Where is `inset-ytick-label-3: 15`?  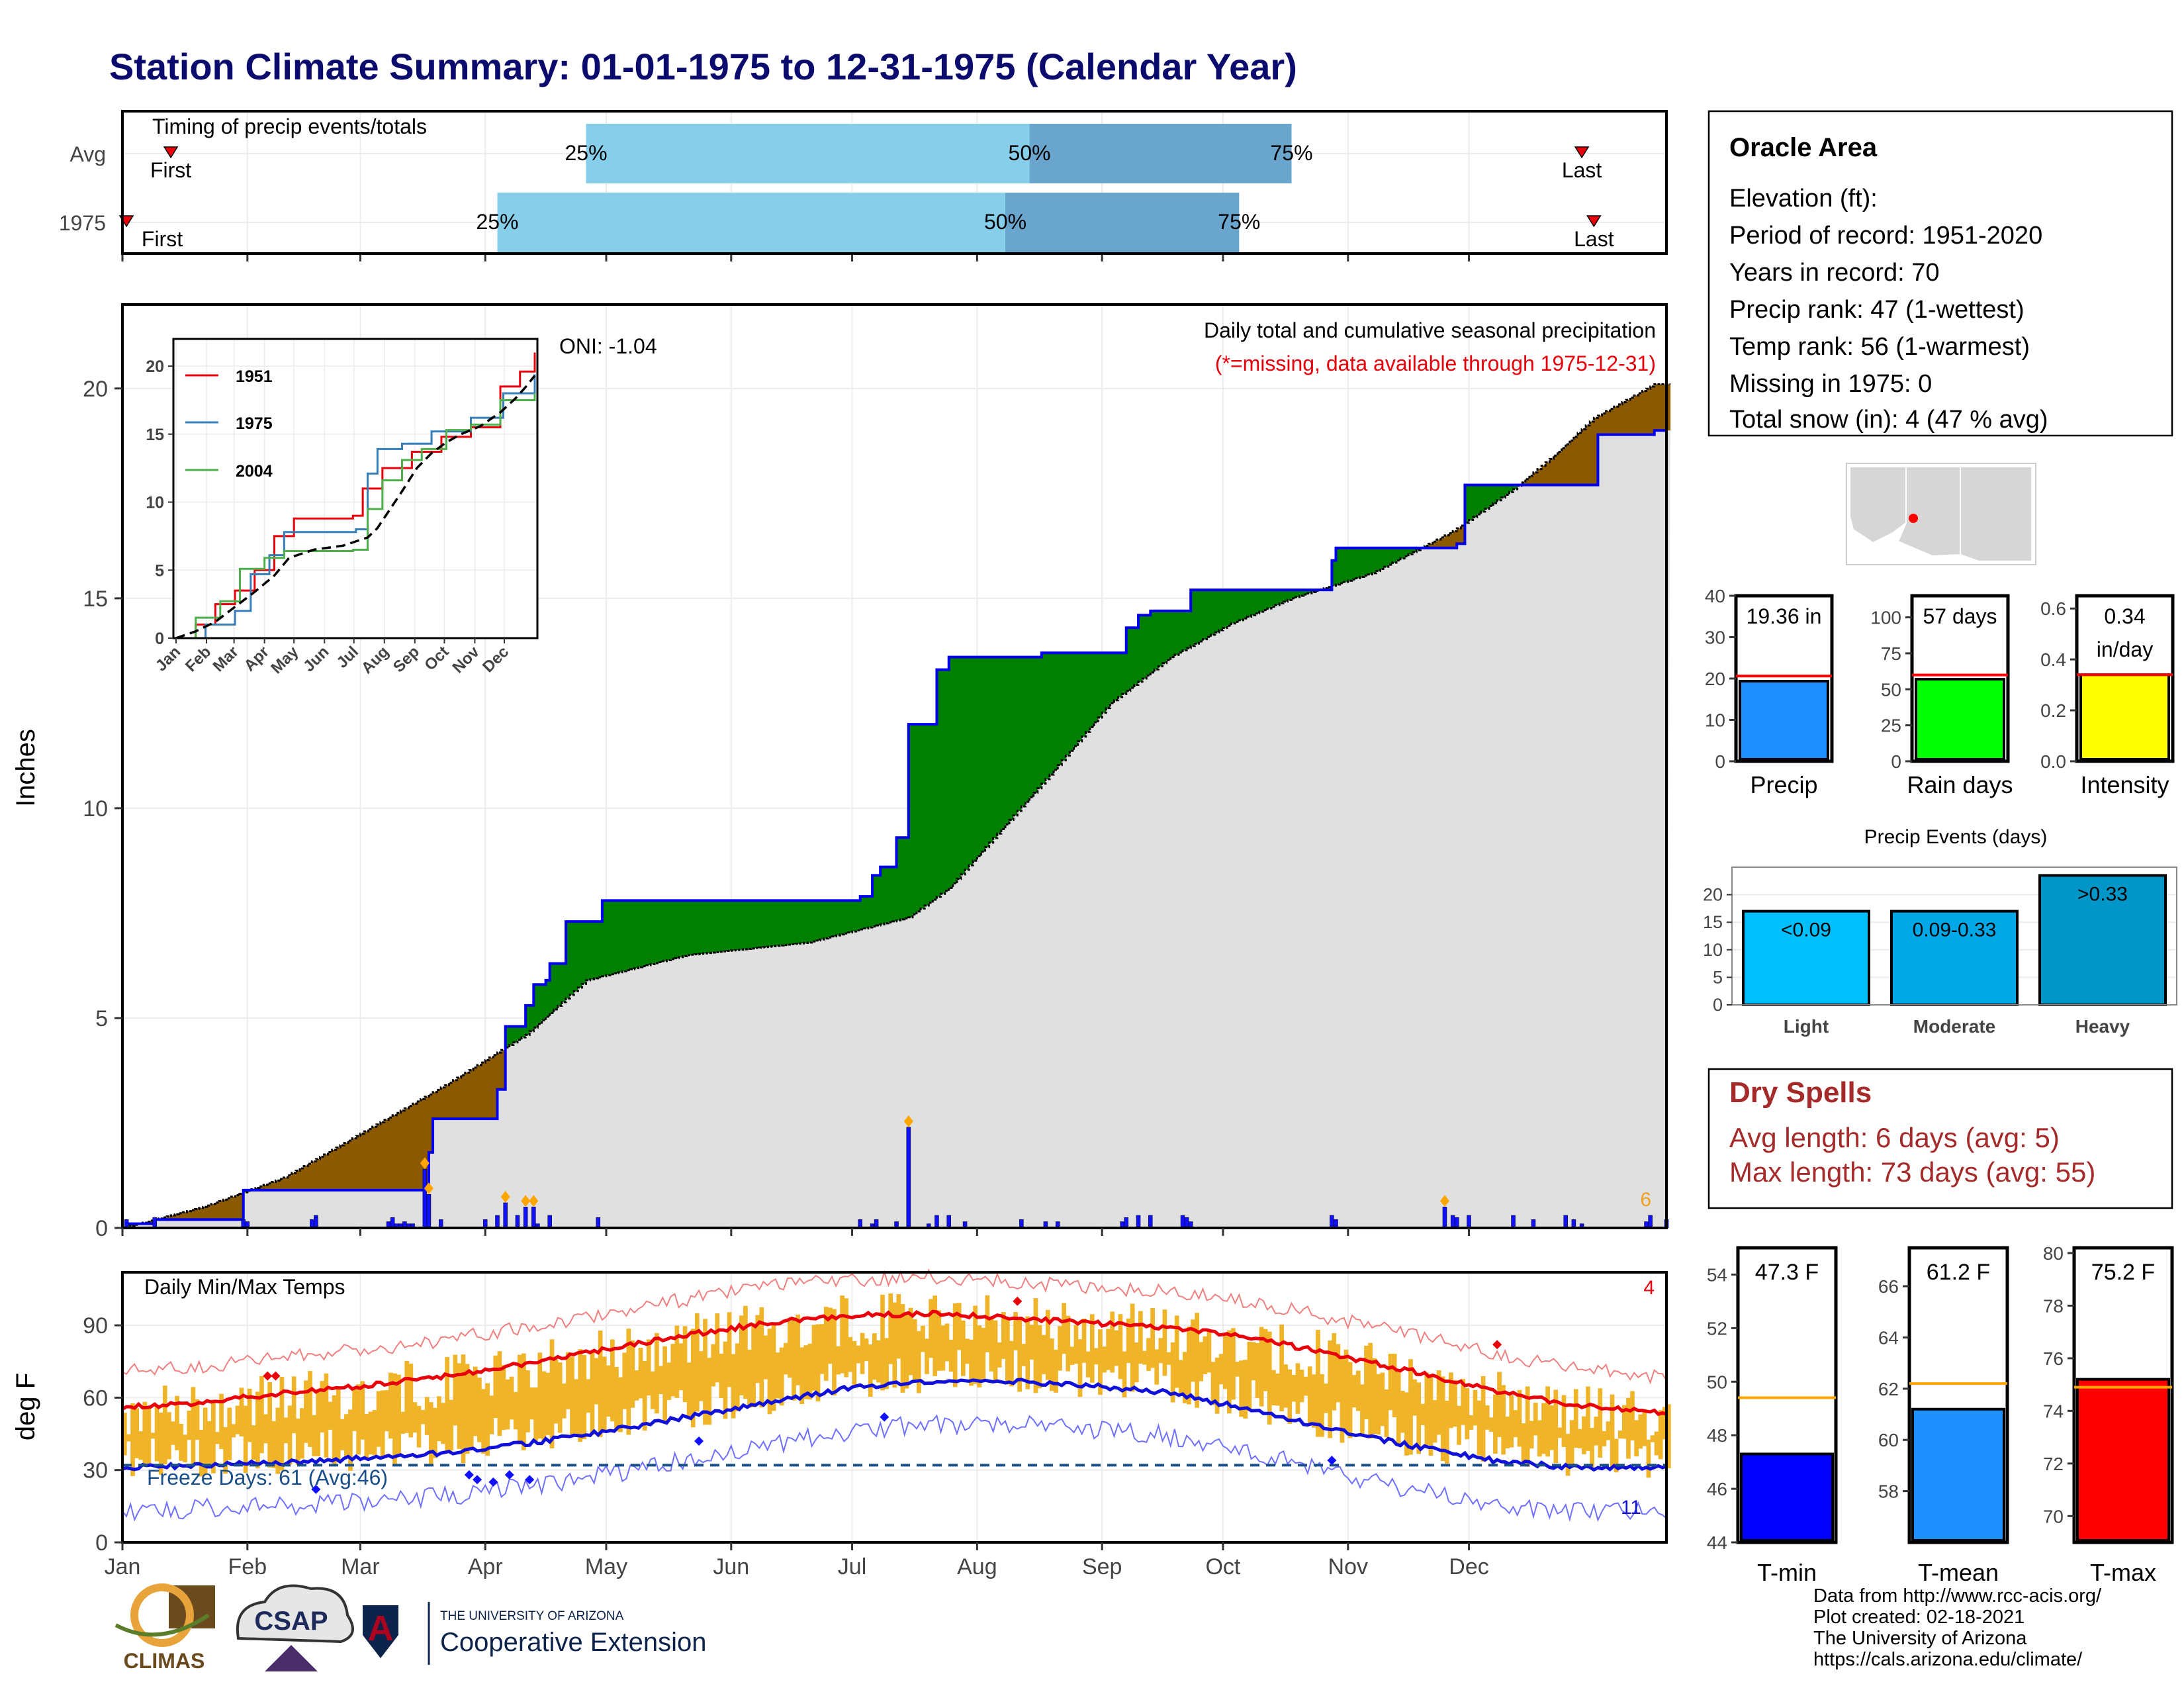 inset-ytick-label-3: 15 is located at coordinates (155, 435).